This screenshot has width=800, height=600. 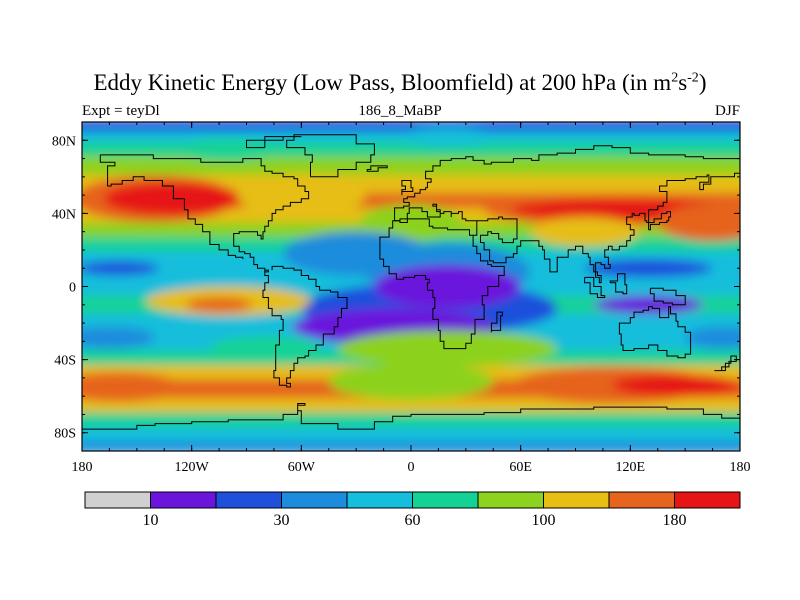 I want to click on x-tick-label: 60W, so click(x=302, y=467).